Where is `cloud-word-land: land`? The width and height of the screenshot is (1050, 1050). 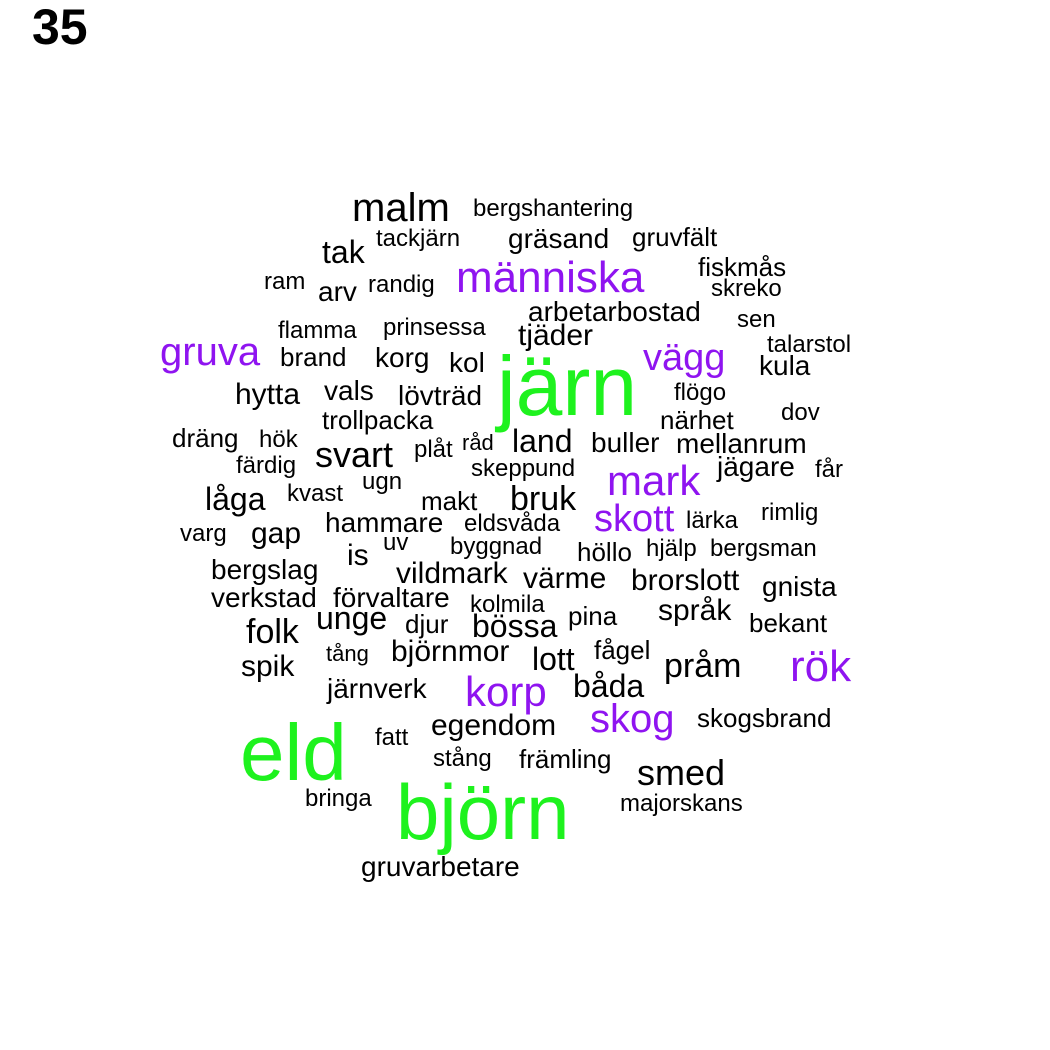
cloud-word-land: land is located at coordinates (542, 441).